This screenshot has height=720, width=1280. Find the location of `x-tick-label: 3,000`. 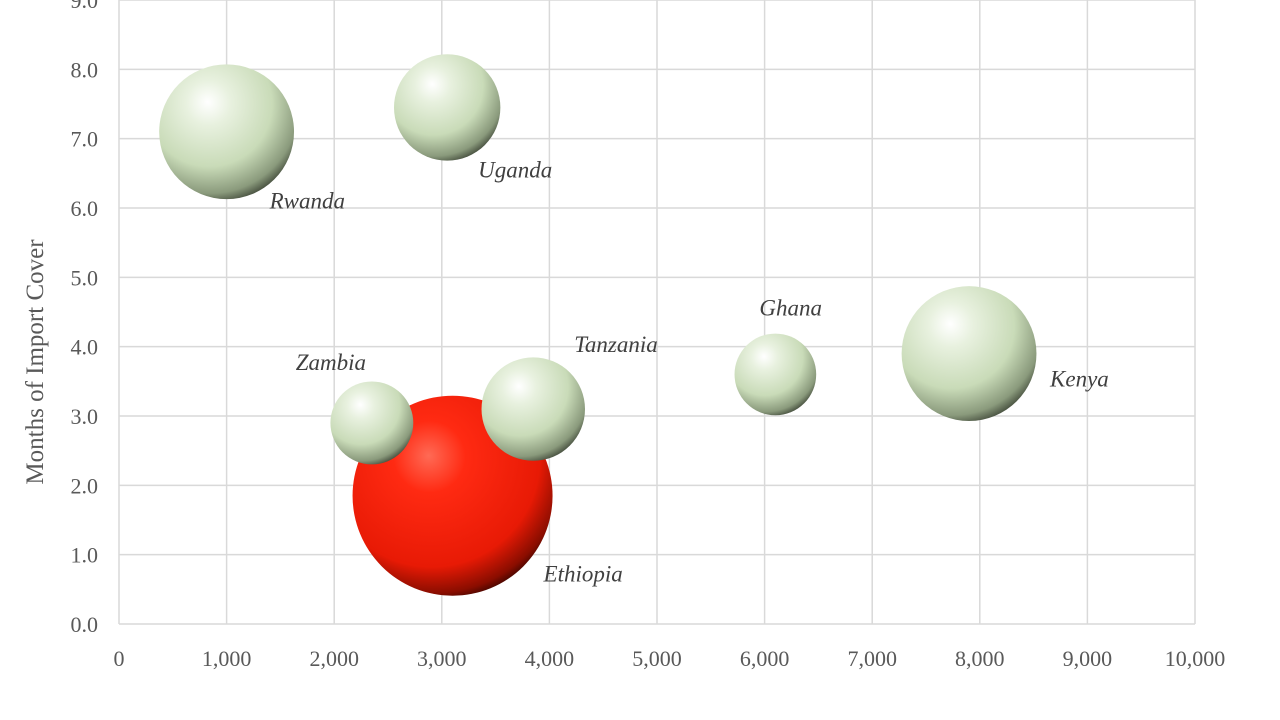

x-tick-label: 3,000 is located at coordinates (442, 658).